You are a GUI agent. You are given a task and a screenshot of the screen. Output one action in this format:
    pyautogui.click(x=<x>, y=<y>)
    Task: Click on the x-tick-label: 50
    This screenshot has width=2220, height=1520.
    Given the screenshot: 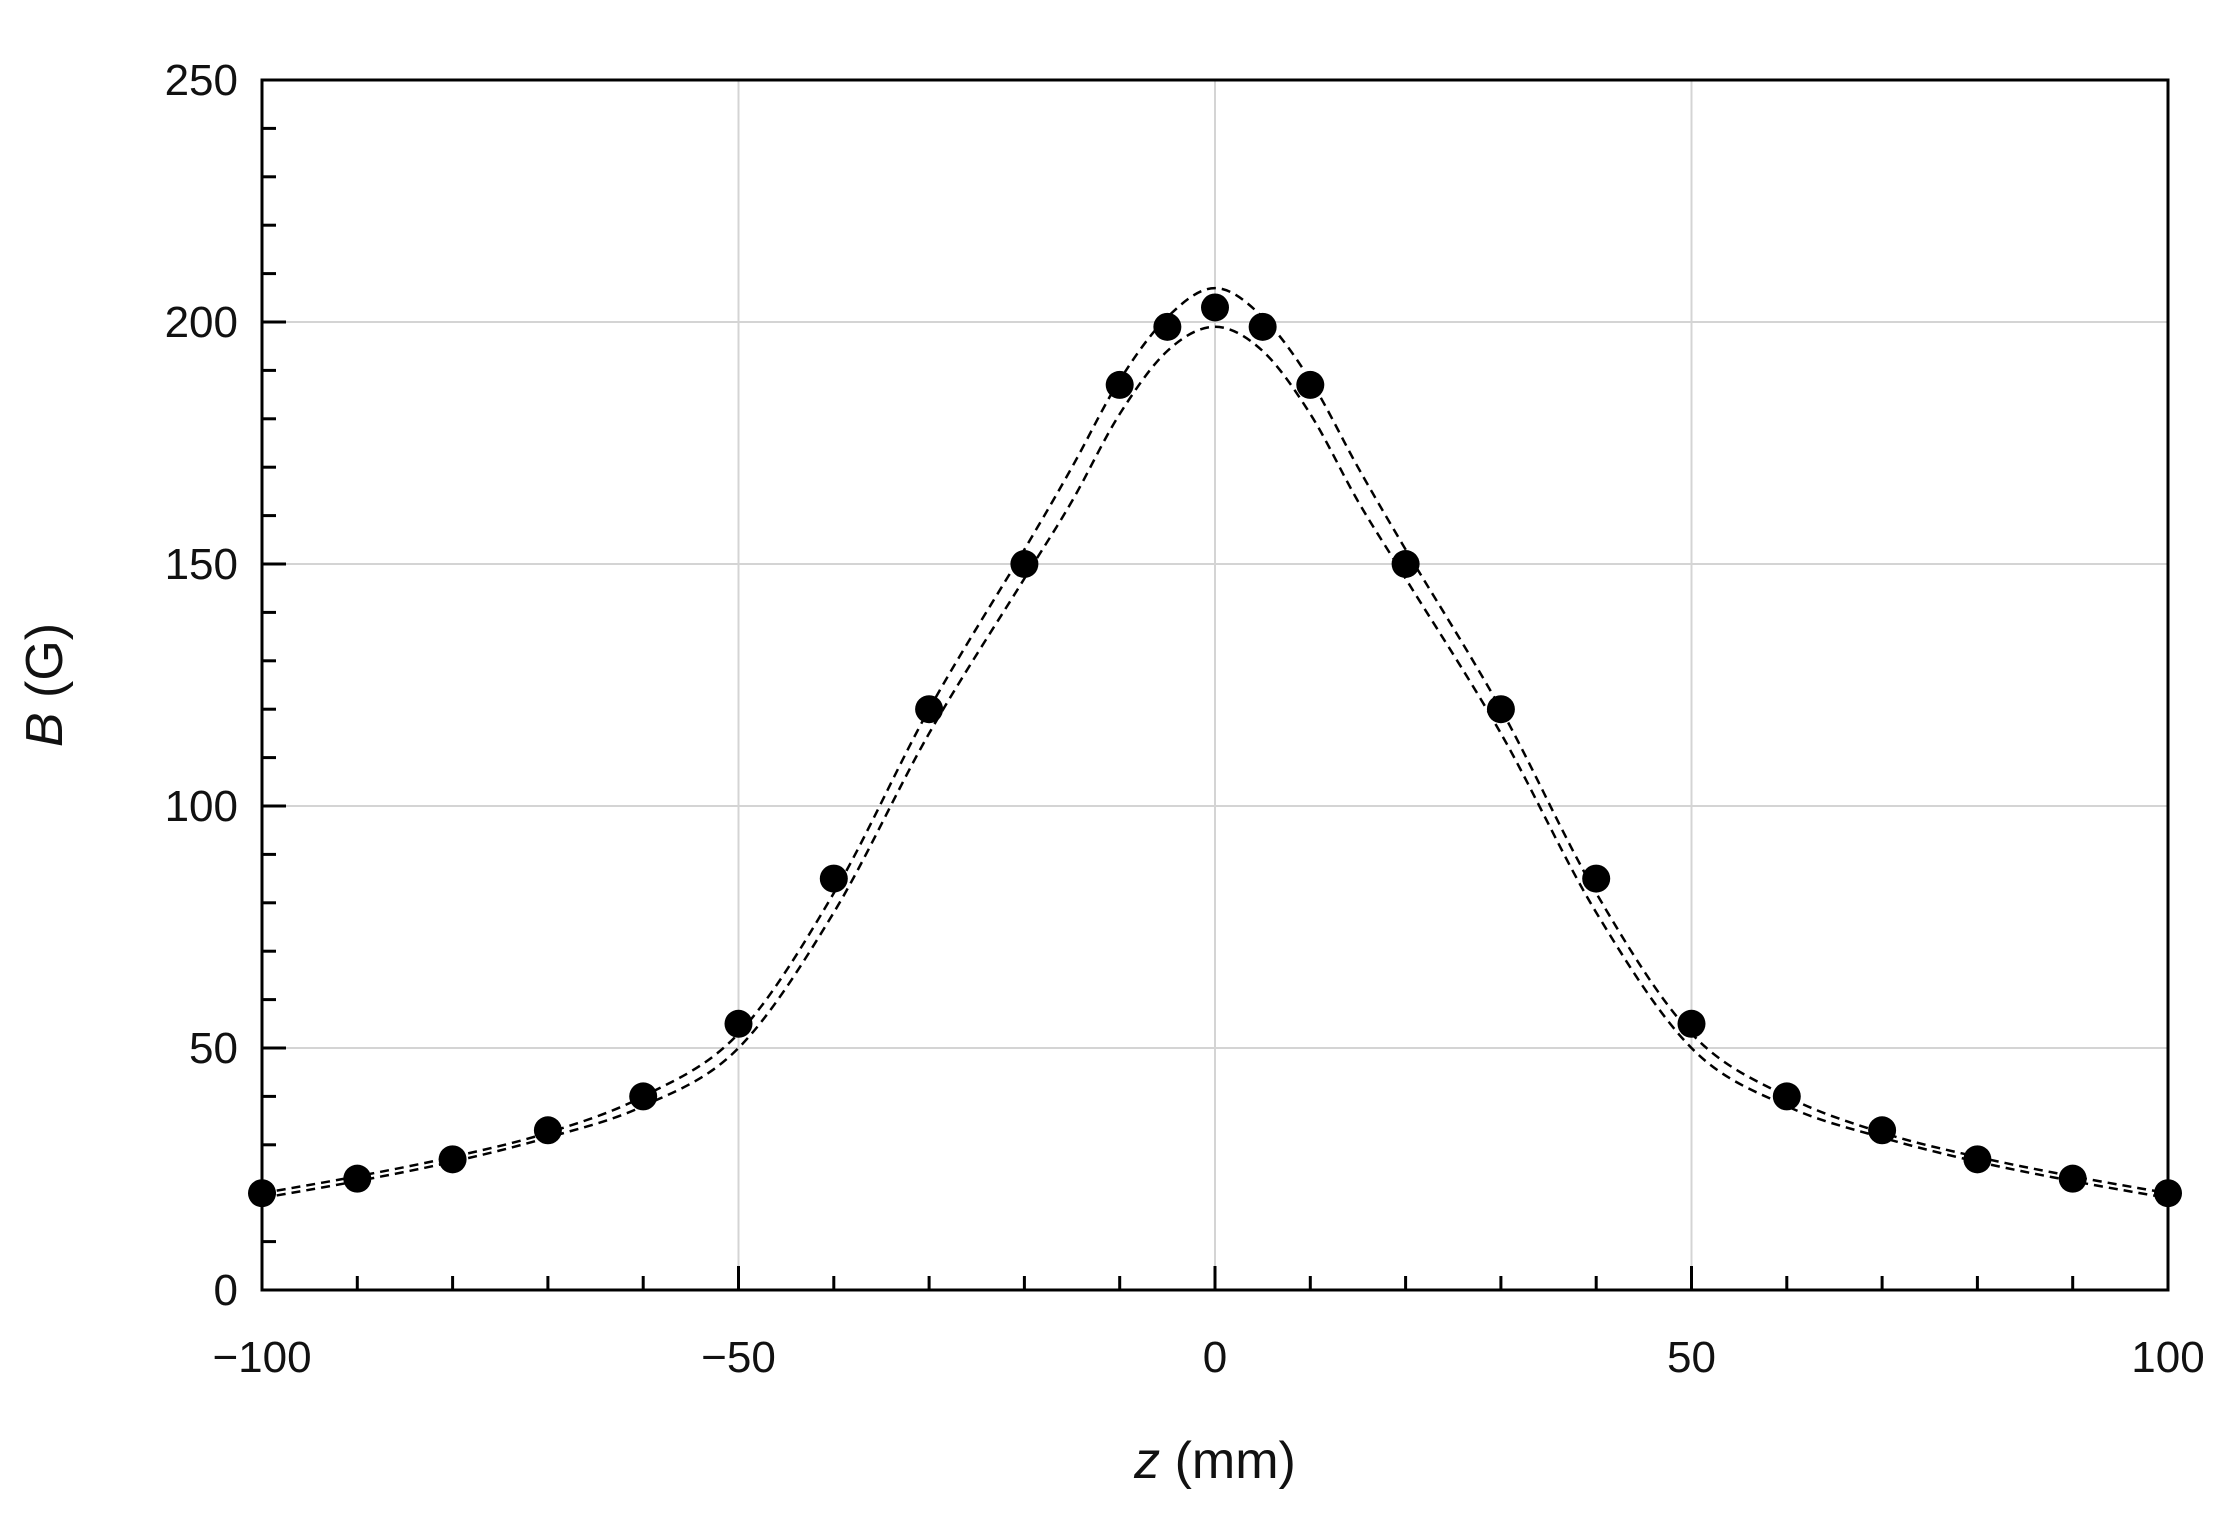 What is the action you would take?
    pyautogui.click(x=1691, y=1357)
    